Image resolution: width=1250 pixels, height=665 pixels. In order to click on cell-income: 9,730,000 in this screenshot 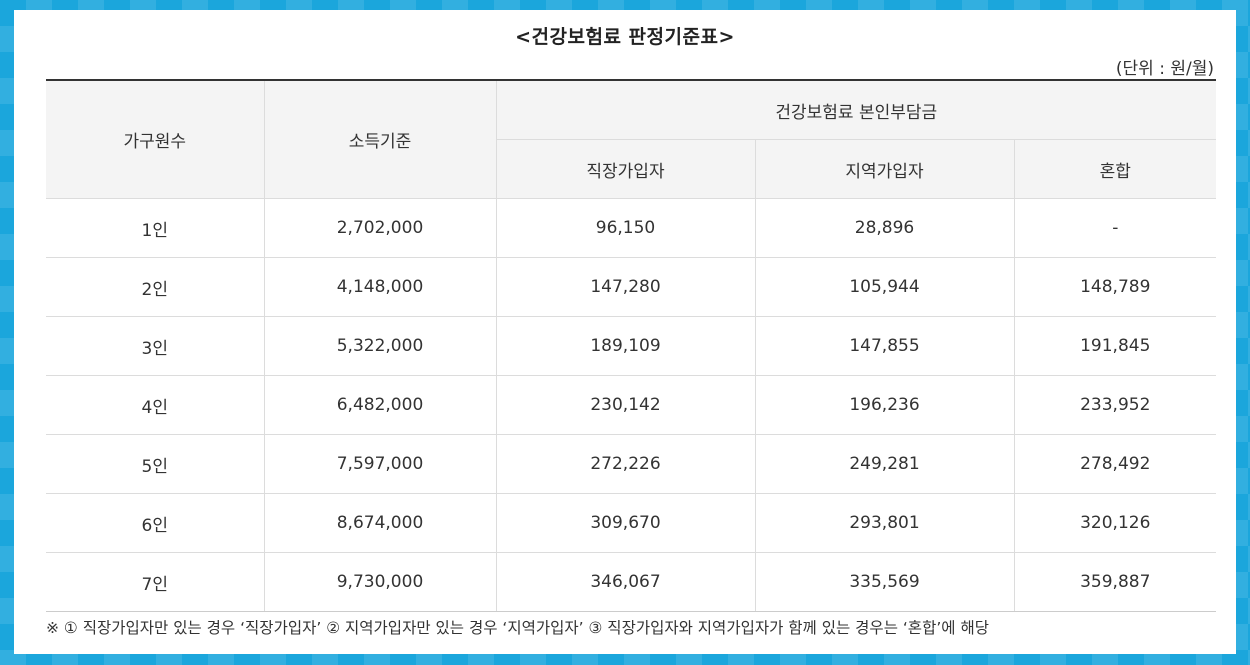, I will do `click(380, 582)`.